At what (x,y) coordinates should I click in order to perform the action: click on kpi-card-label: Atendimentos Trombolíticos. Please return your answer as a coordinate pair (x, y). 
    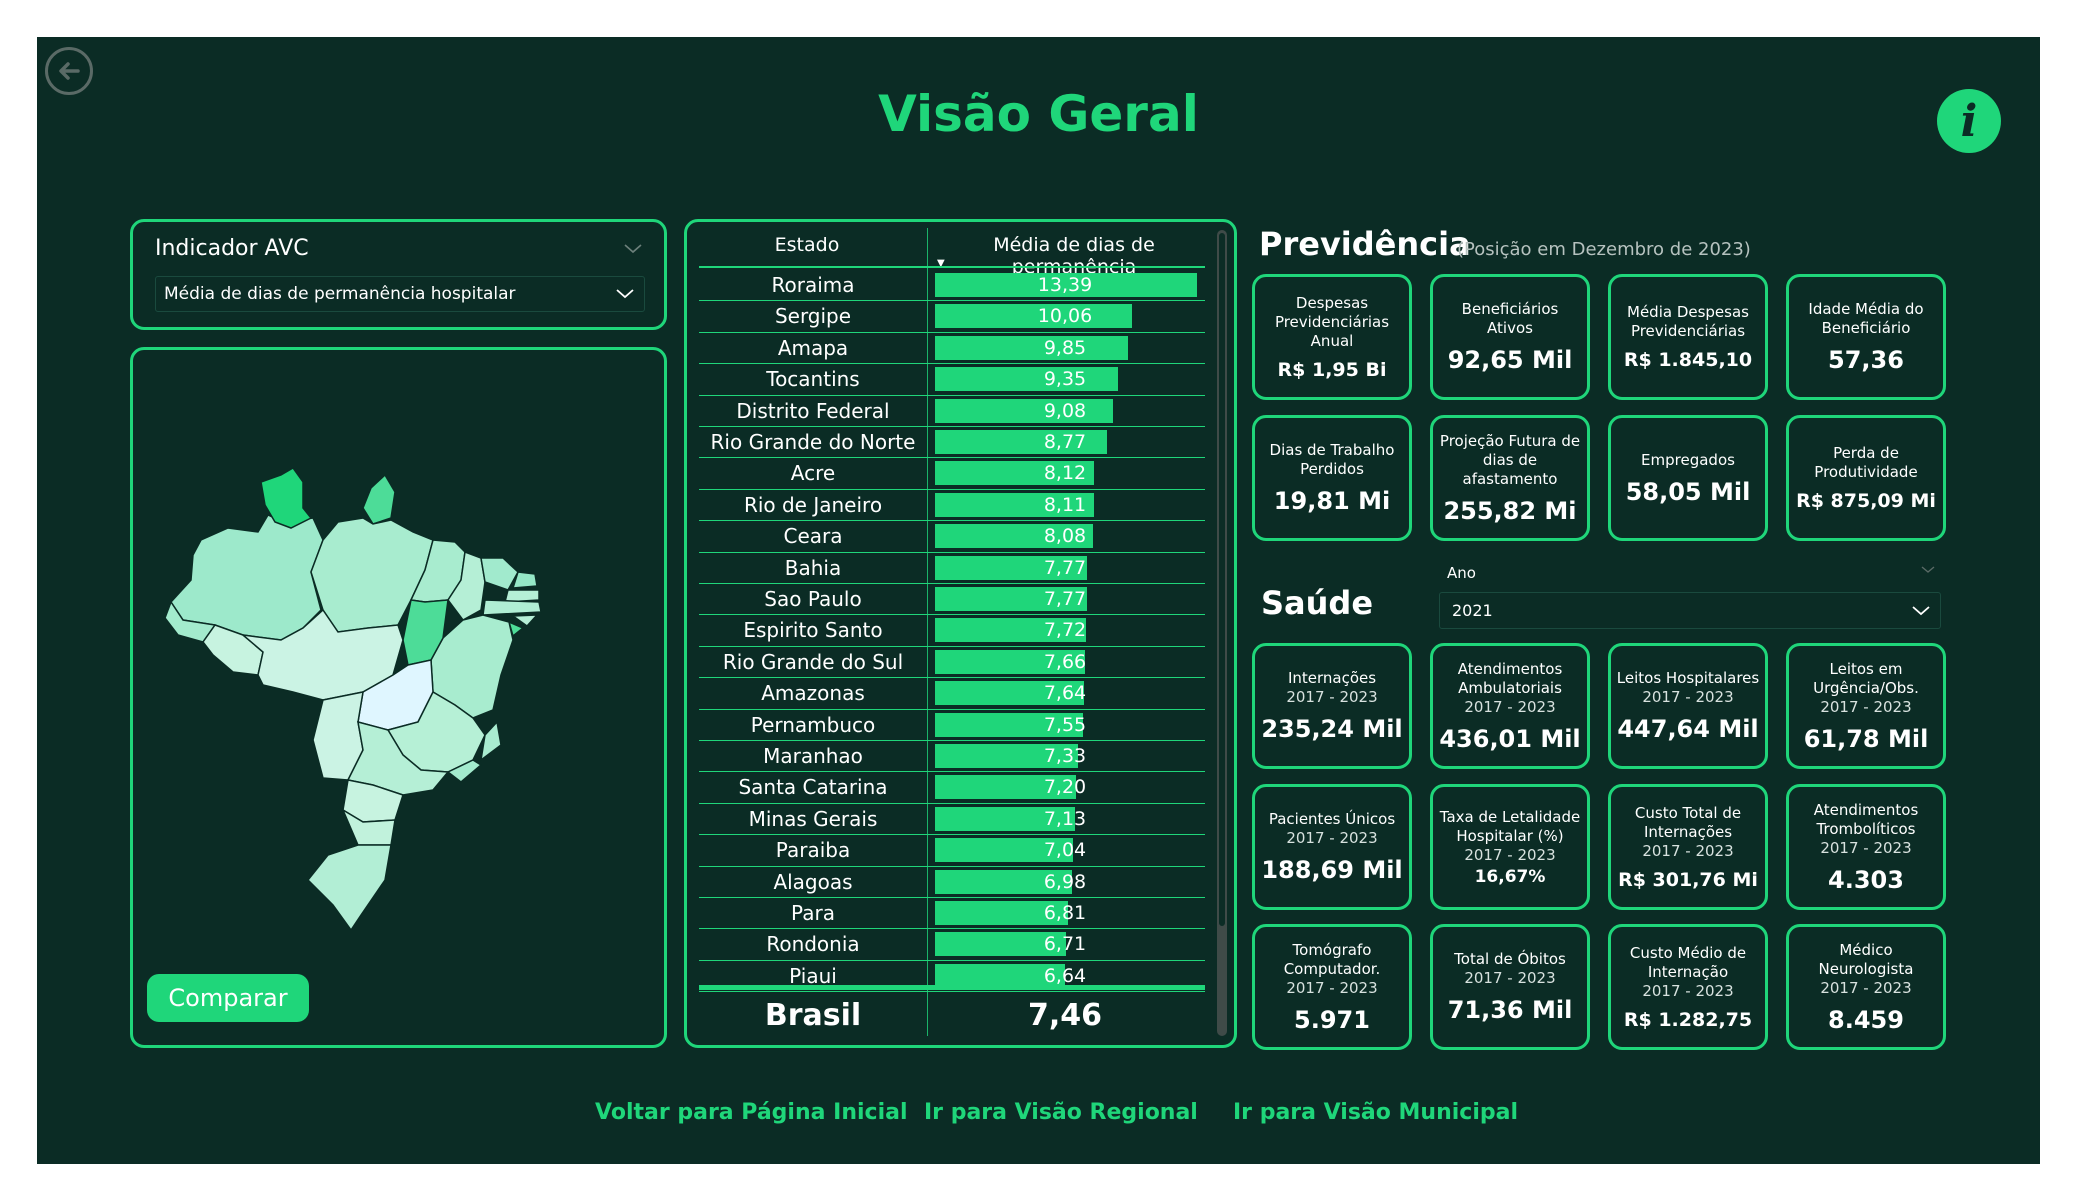
    Looking at the image, I should click on (1866, 819).